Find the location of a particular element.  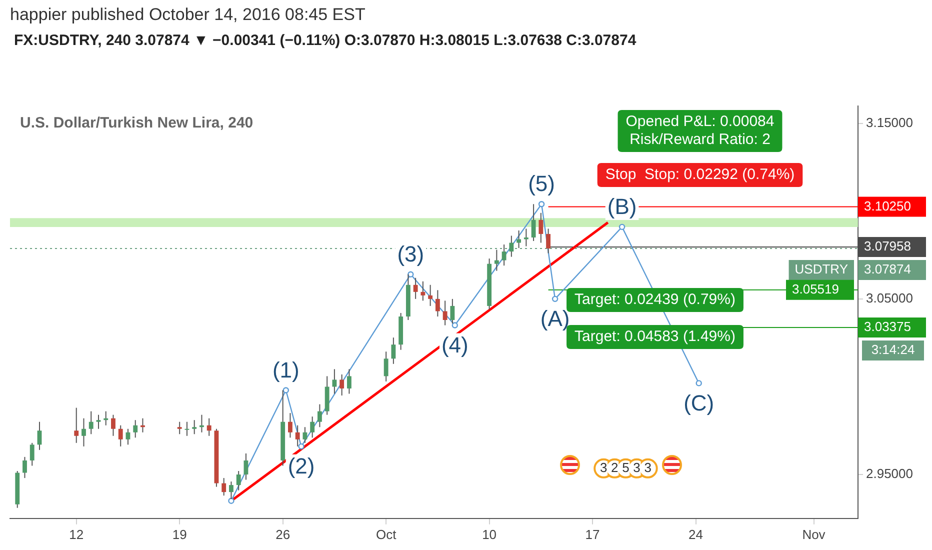

annotation: (1) is located at coordinates (286, 369).